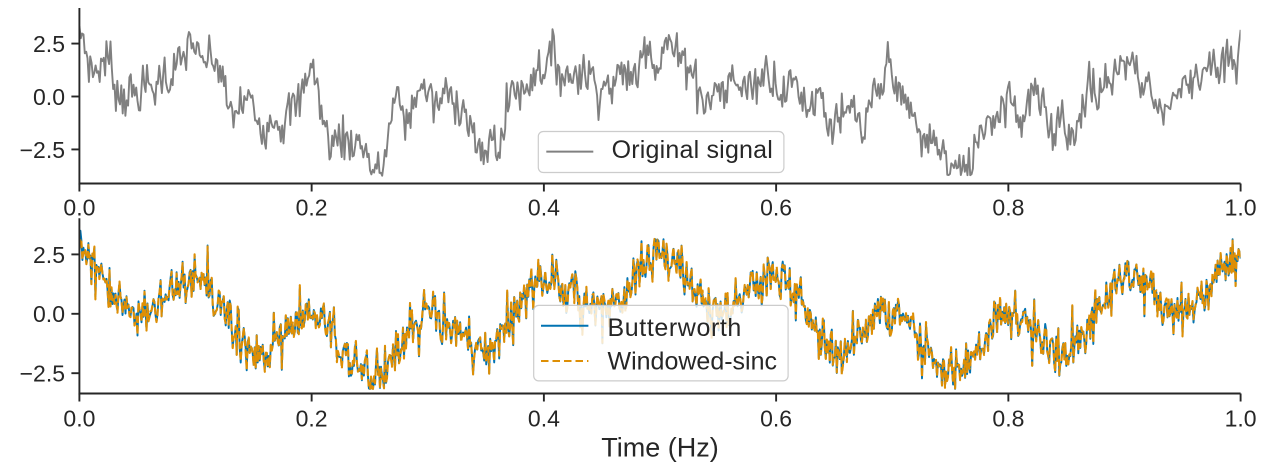 Image resolution: width=1269 pixels, height=475 pixels. What do you see at coordinates (693, 362) in the screenshot?
I see `svg-text: Windowed-sinc` at bounding box center [693, 362].